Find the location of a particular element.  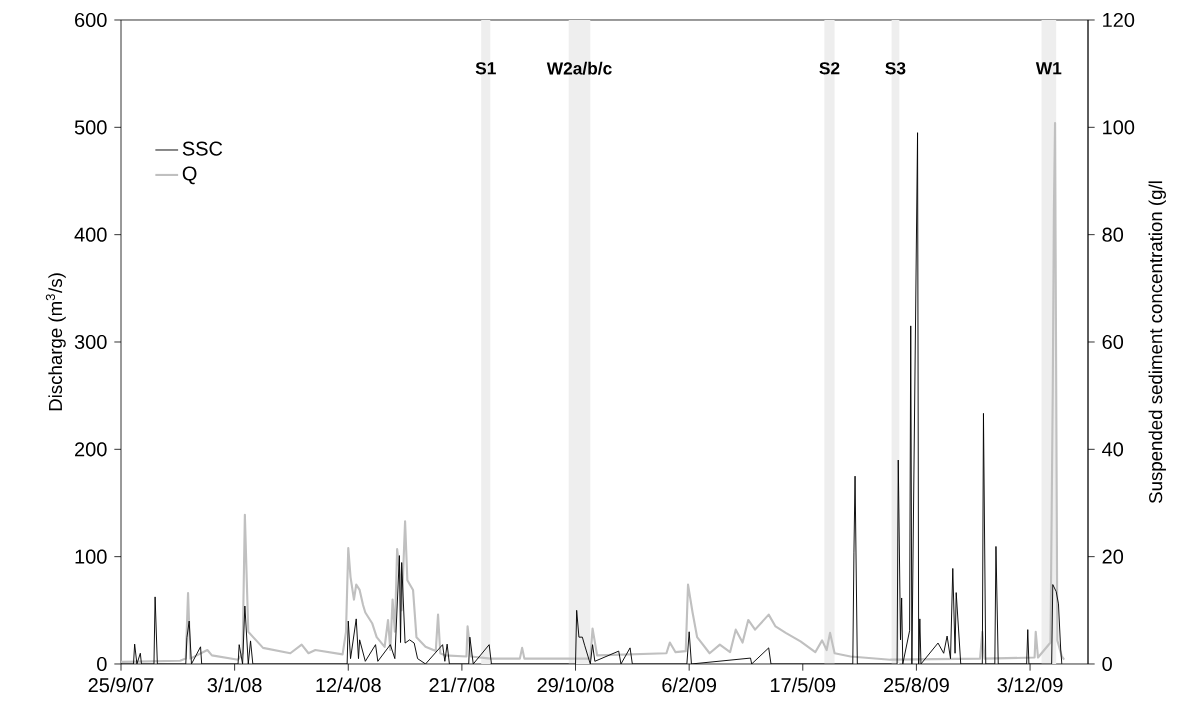

x-tick-label: 3/12/09 is located at coordinates (1030, 685).